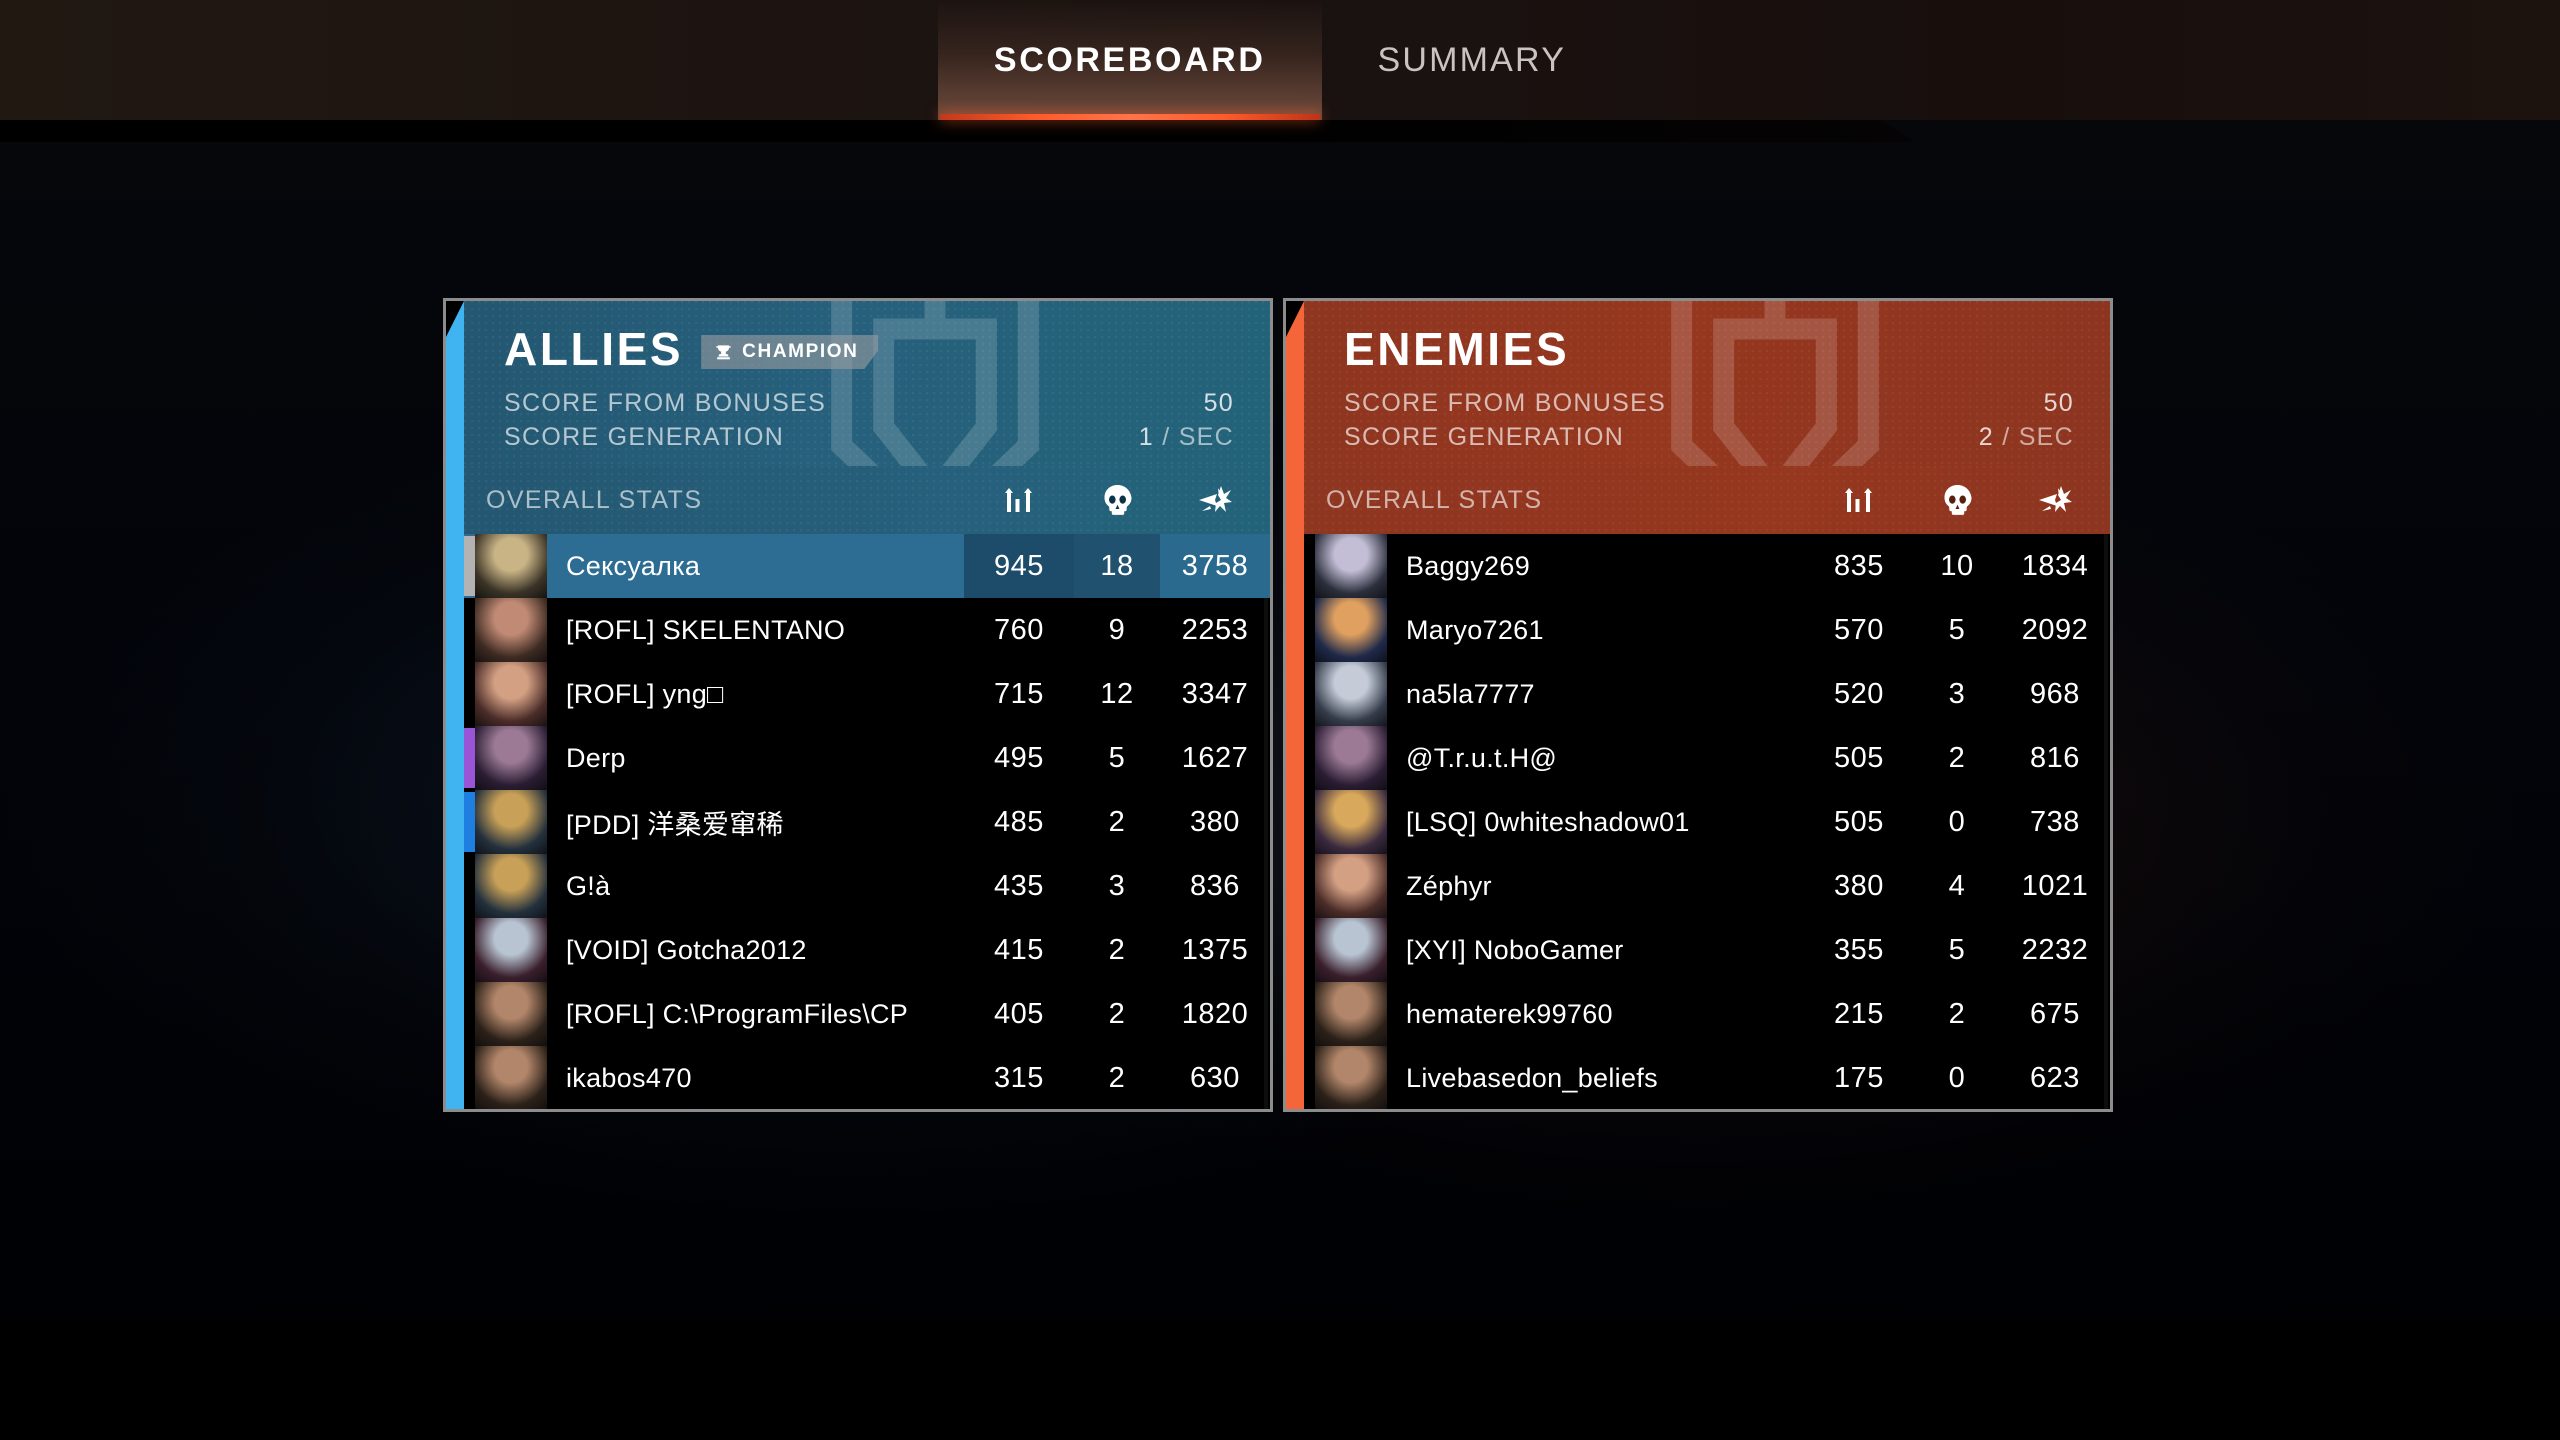 The width and height of the screenshot is (2560, 1440). I want to click on allies-generation-label: SCORE GENERATION, so click(644, 437).